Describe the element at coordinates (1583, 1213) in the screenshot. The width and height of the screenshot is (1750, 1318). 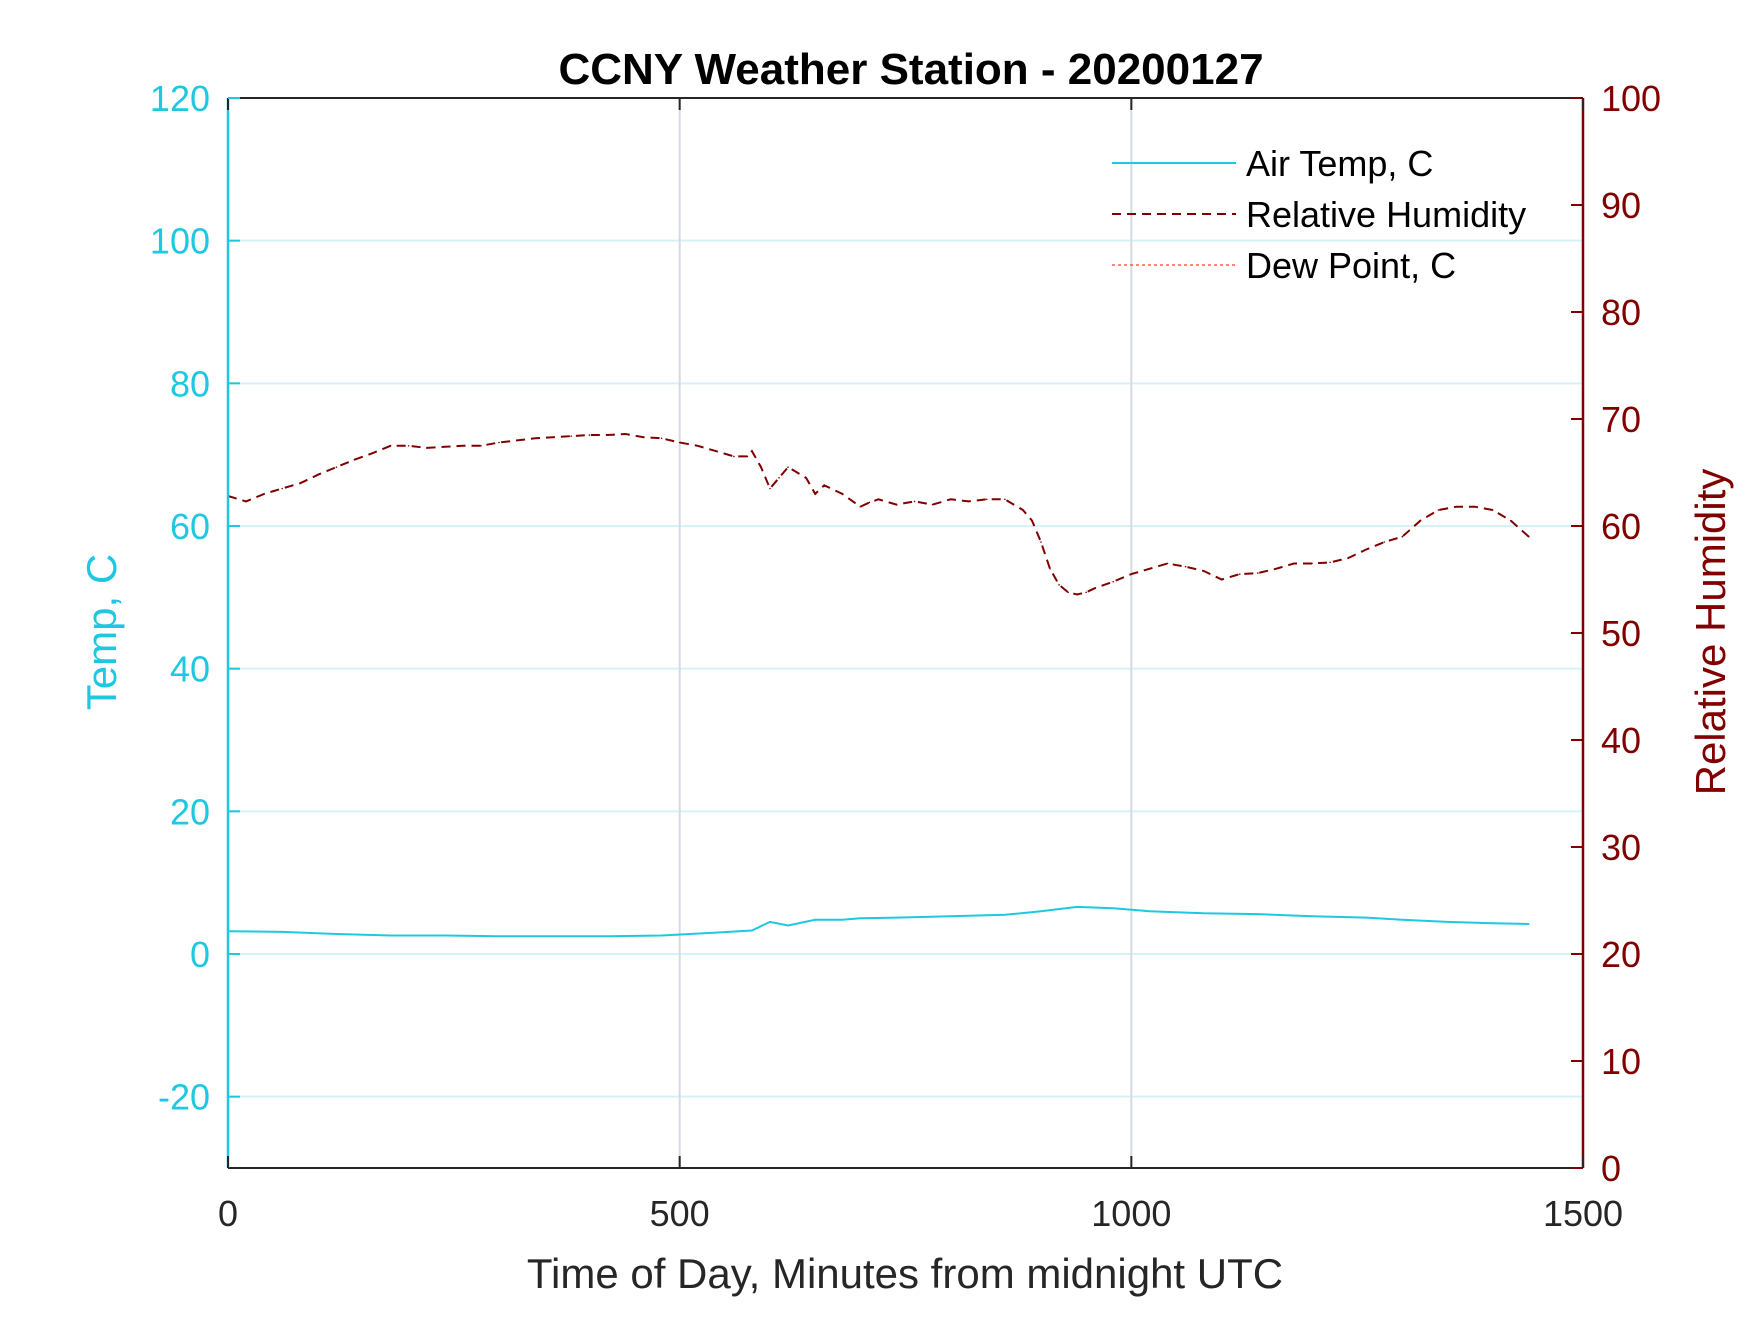
I see `x-tick-label: 1500` at that location.